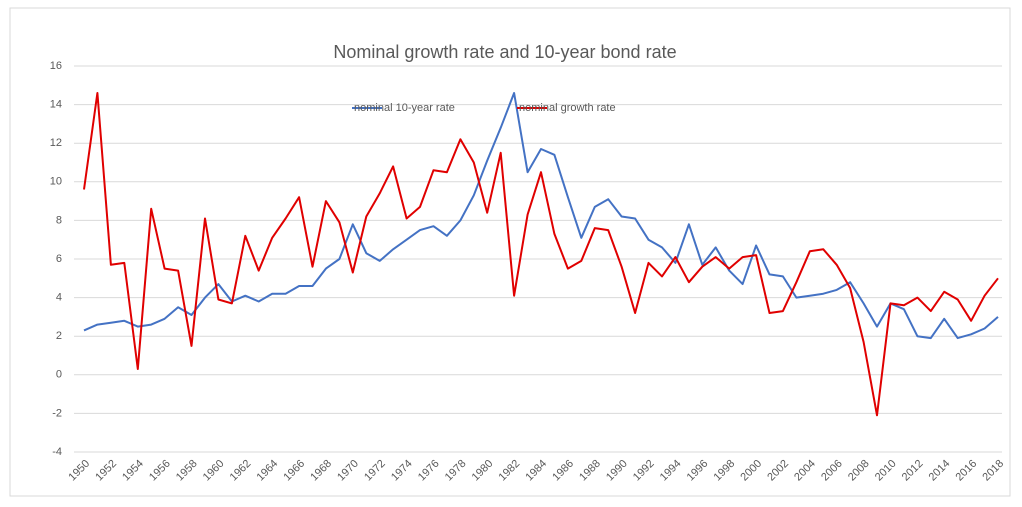 The height and width of the screenshot is (507, 1022). What do you see at coordinates (56, 182) in the screenshot?
I see `y-tick-label: 10` at bounding box center [56, 182].